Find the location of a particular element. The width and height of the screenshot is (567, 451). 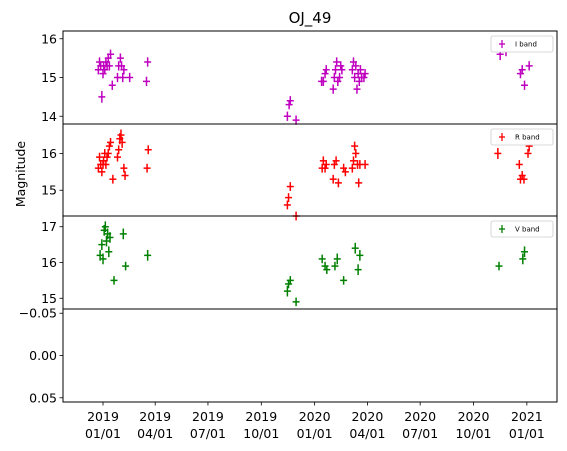

legend: I band is located at coordinates (522, 44).